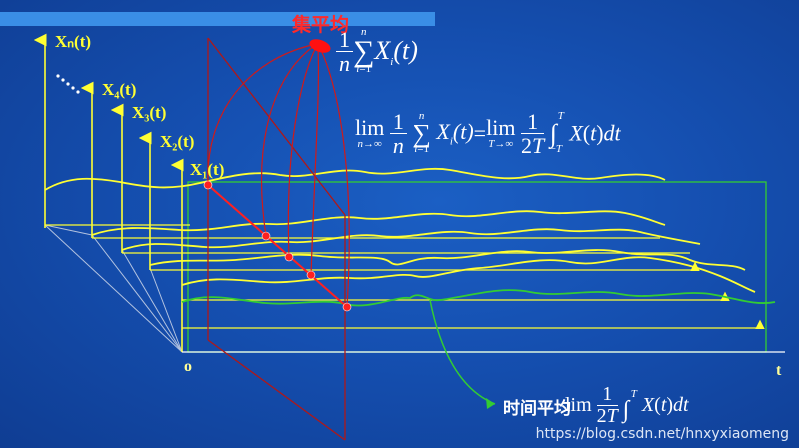  I want to click on x2-label: X₂(t), so click(177, 141).